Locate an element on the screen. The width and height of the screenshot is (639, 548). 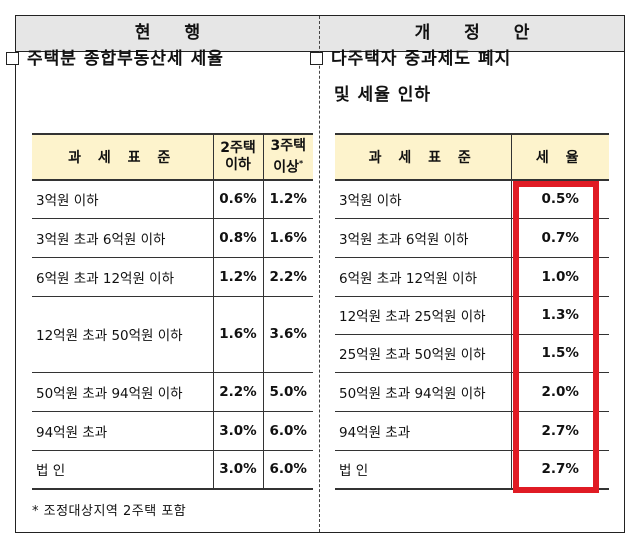
current-header: 현 행 is located at coordinates (174, 33).